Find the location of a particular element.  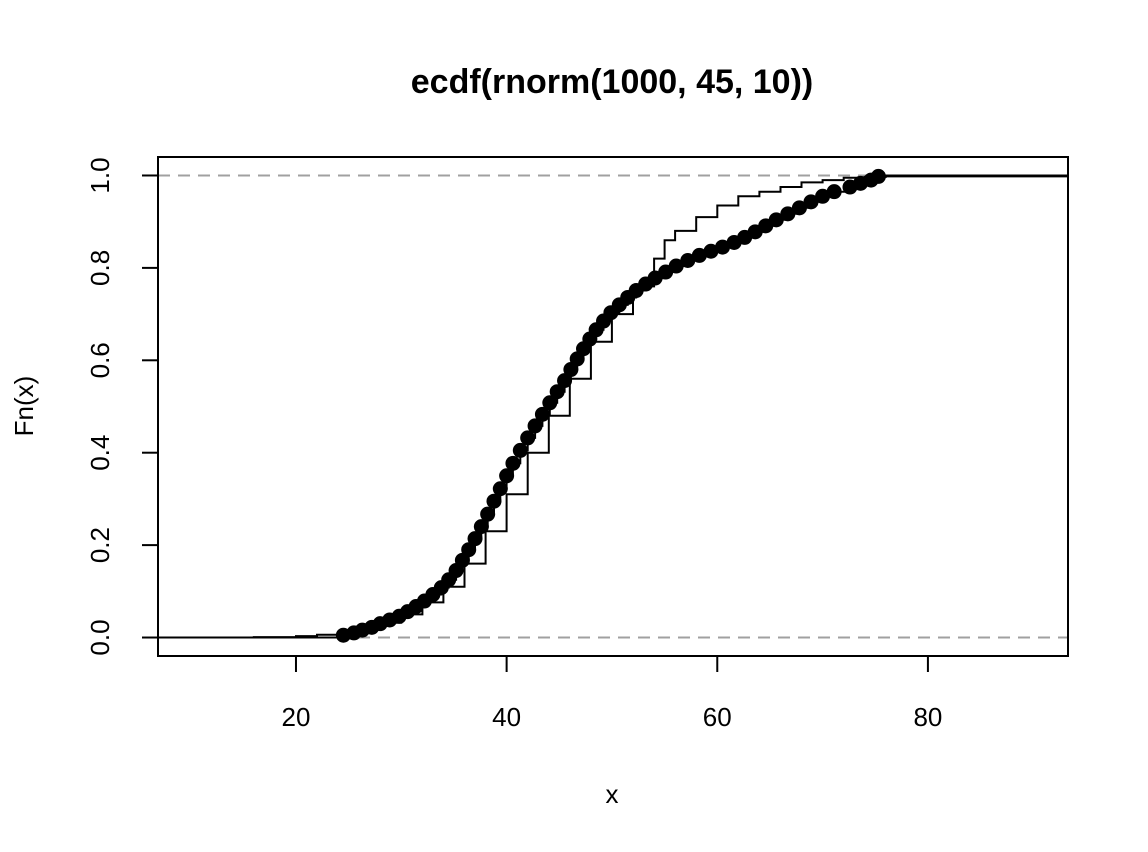

chart-title: ecdf(rnorm(1000, 45, 10)) is located at coordinates (612, 82).